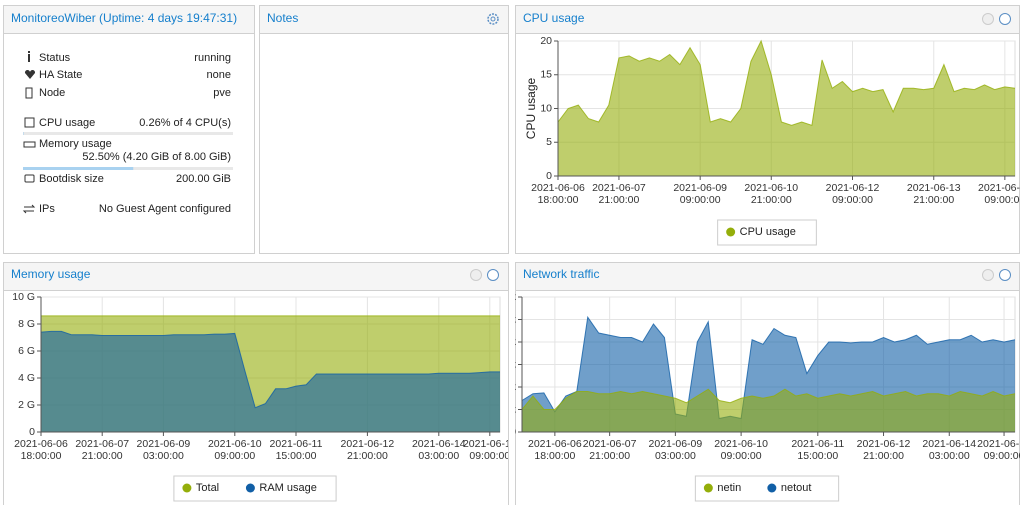  Describe the element at coordinates (203, 179) in the screenshot. I see `row-value: 200.00 GiB` at that location.